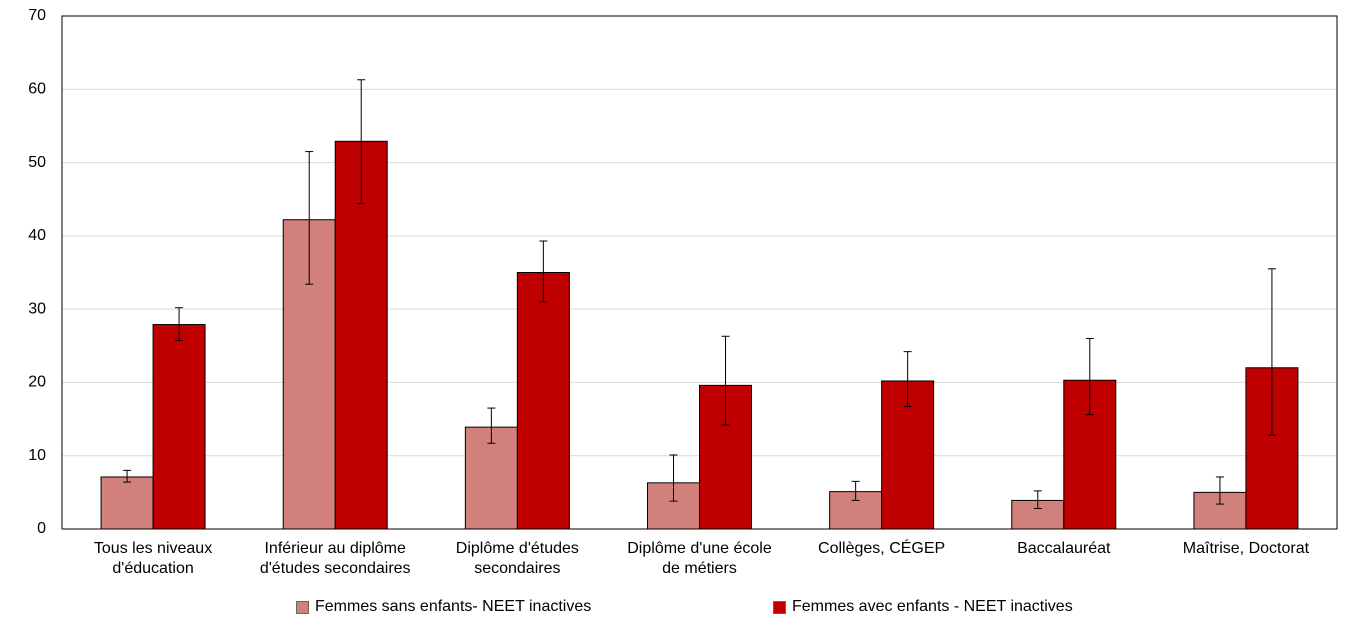  I want to click on y-tick-label: 0, so click(41, 528).